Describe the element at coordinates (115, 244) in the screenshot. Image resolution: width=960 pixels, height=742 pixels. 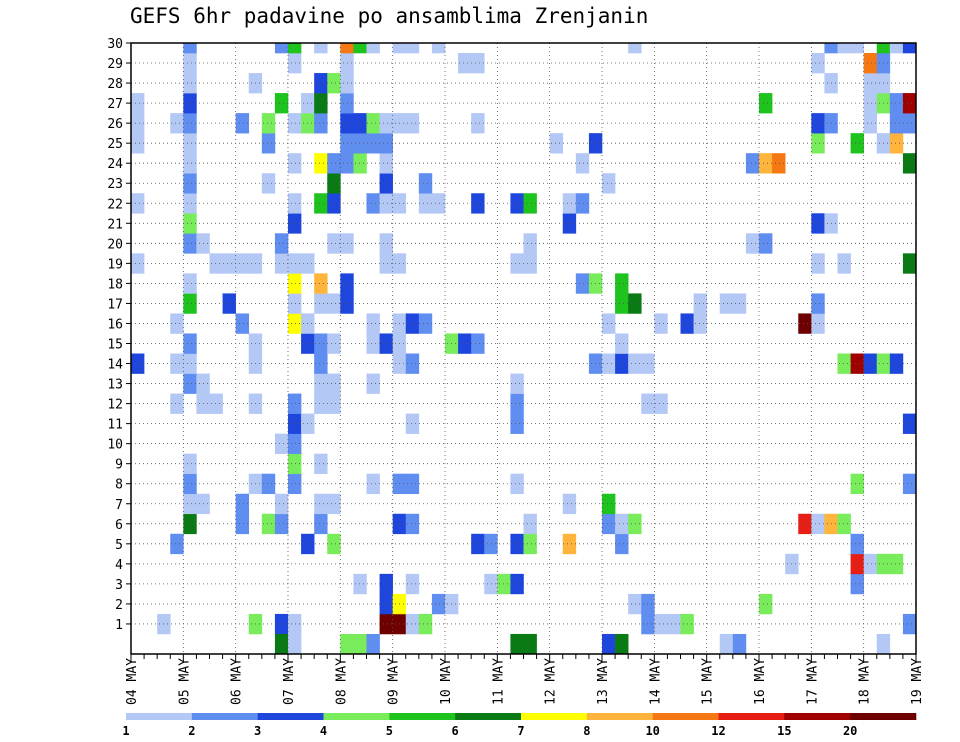
I see `y-tick-label: 20` at that location.